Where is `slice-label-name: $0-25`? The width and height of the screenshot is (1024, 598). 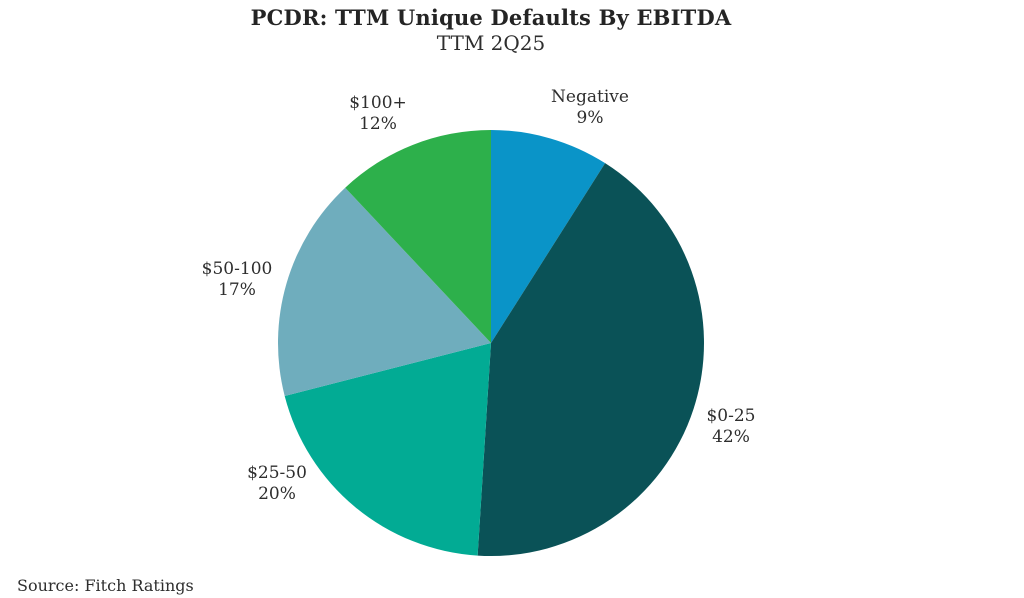
slice-label-name: $0-25 is located at coordinates (731, 416).